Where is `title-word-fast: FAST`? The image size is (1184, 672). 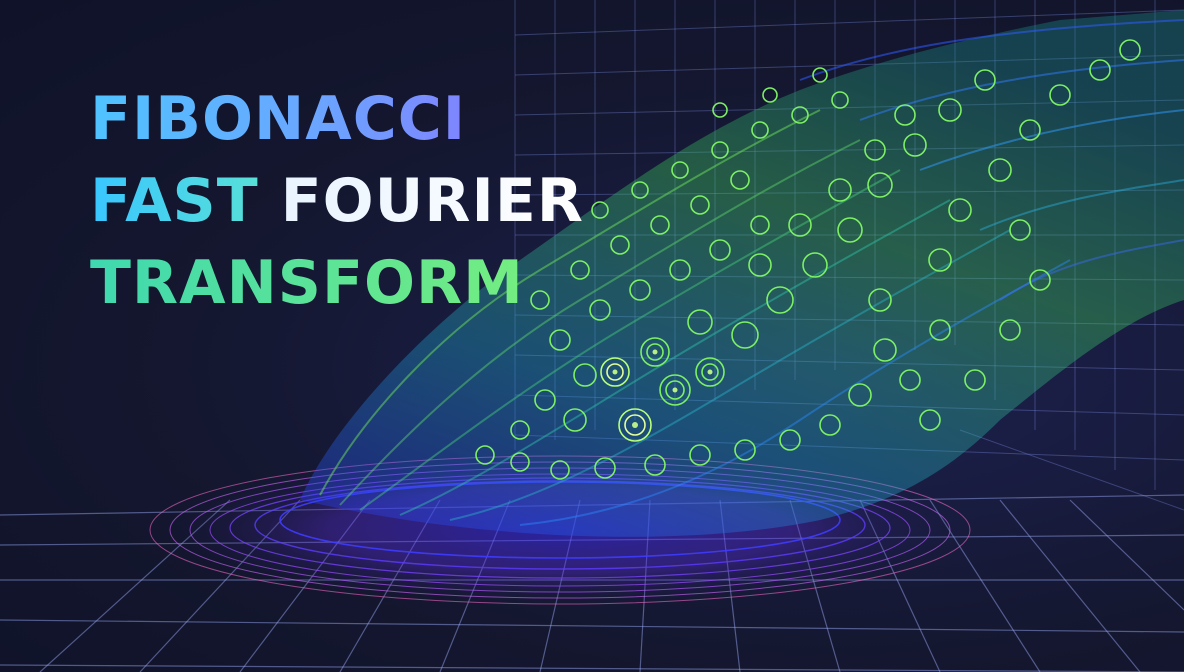
title-word-fast: FAST is located at coordinates (174, 201).